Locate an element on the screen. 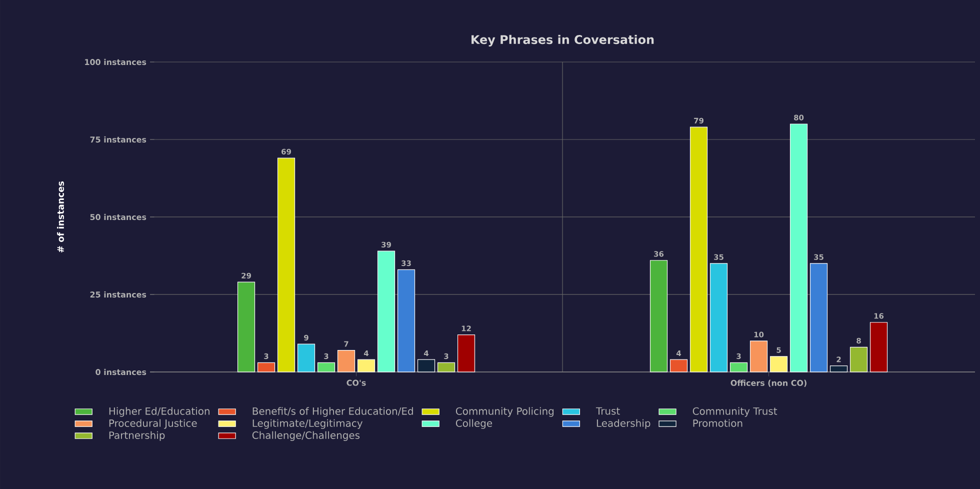 The image size is (980, 489). legend-label: Higher Ed/Education is located at coordinates (159, 412).